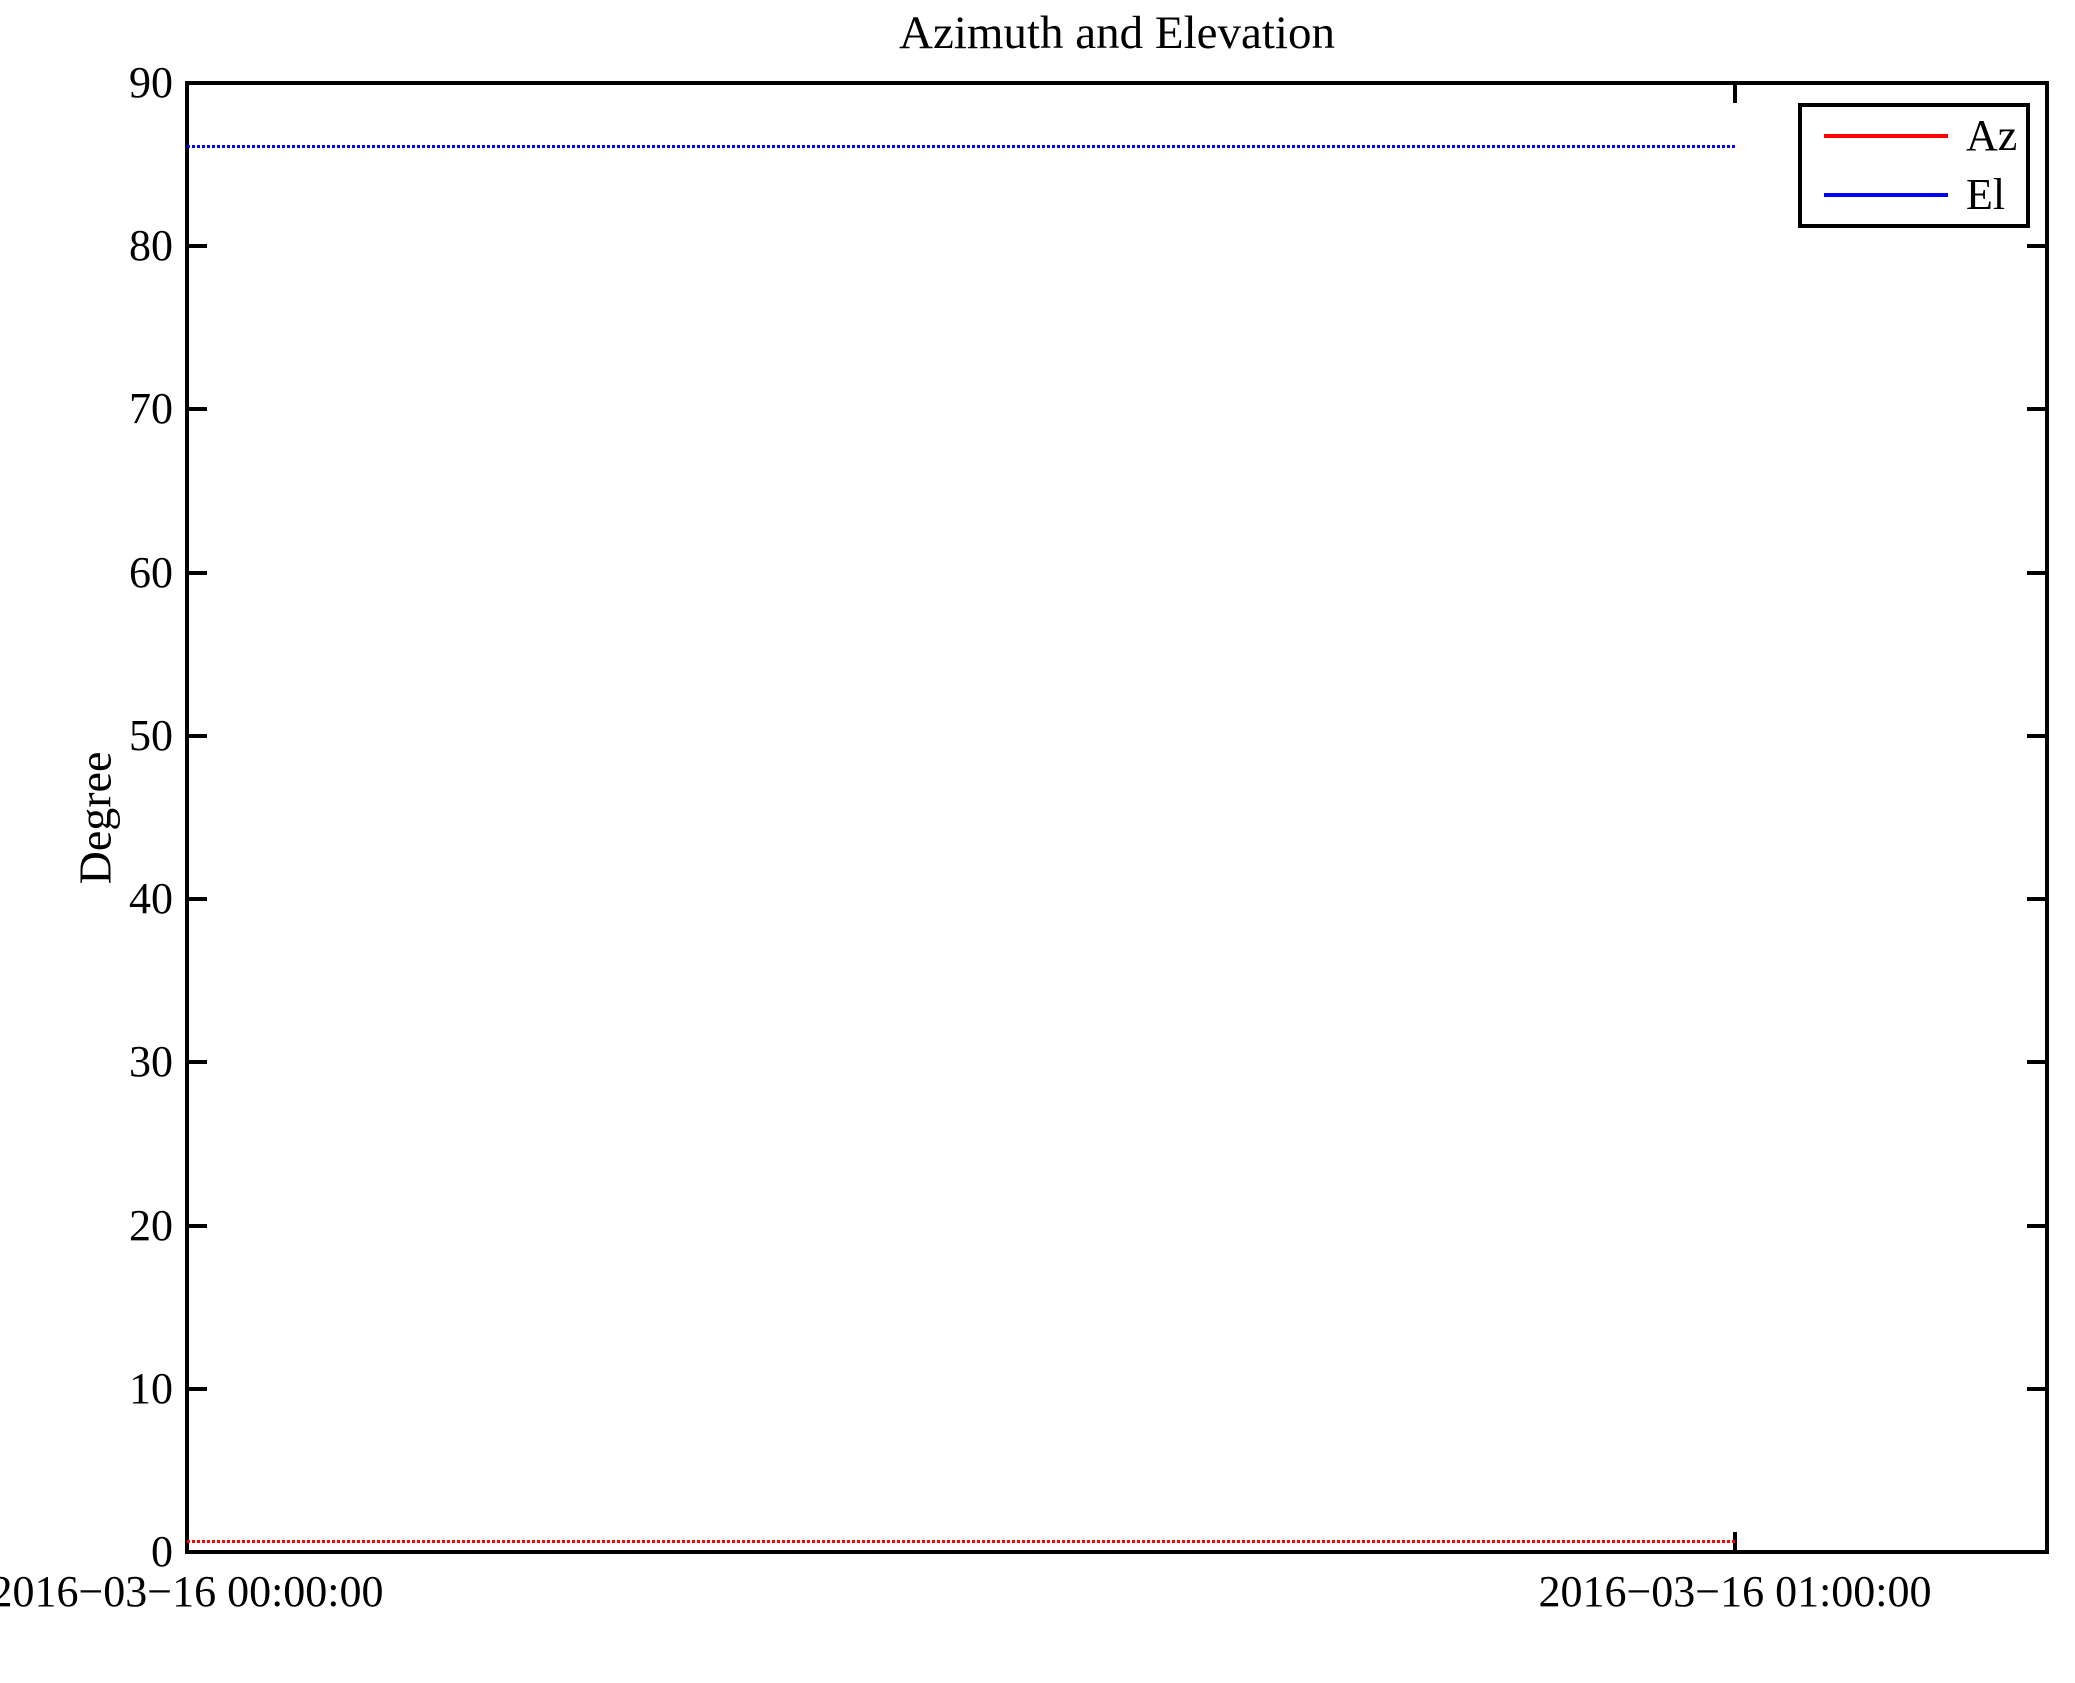 This screenshot has width=2075, height=1683. What do you see at coordinates (1886, 194) in the screenshot?
I see `legend-el-line-swatch` at bounding box center [1886, 194].